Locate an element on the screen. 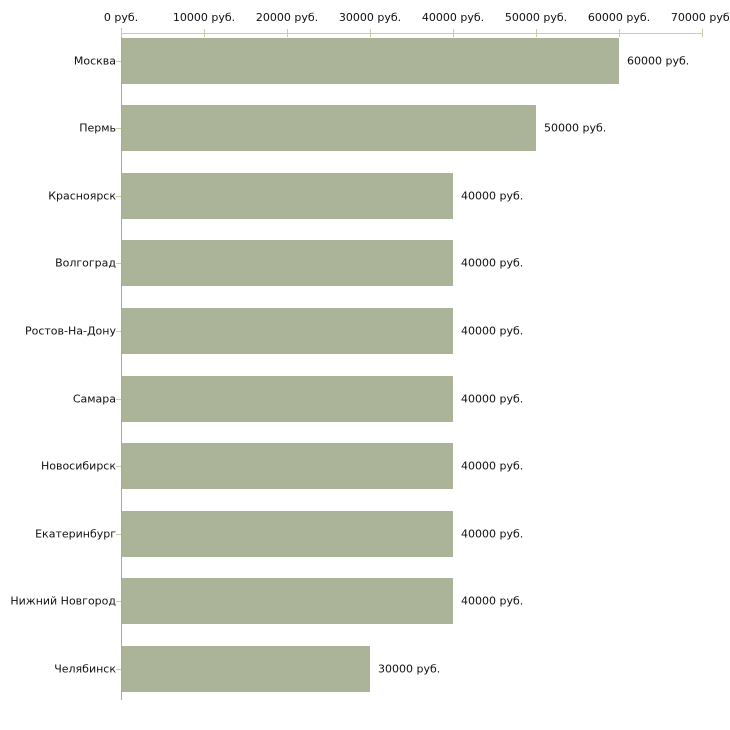 The width and height of the screenshot is (730, 730). category-label: Нижний Новгород is located at coordinates (63, 601).